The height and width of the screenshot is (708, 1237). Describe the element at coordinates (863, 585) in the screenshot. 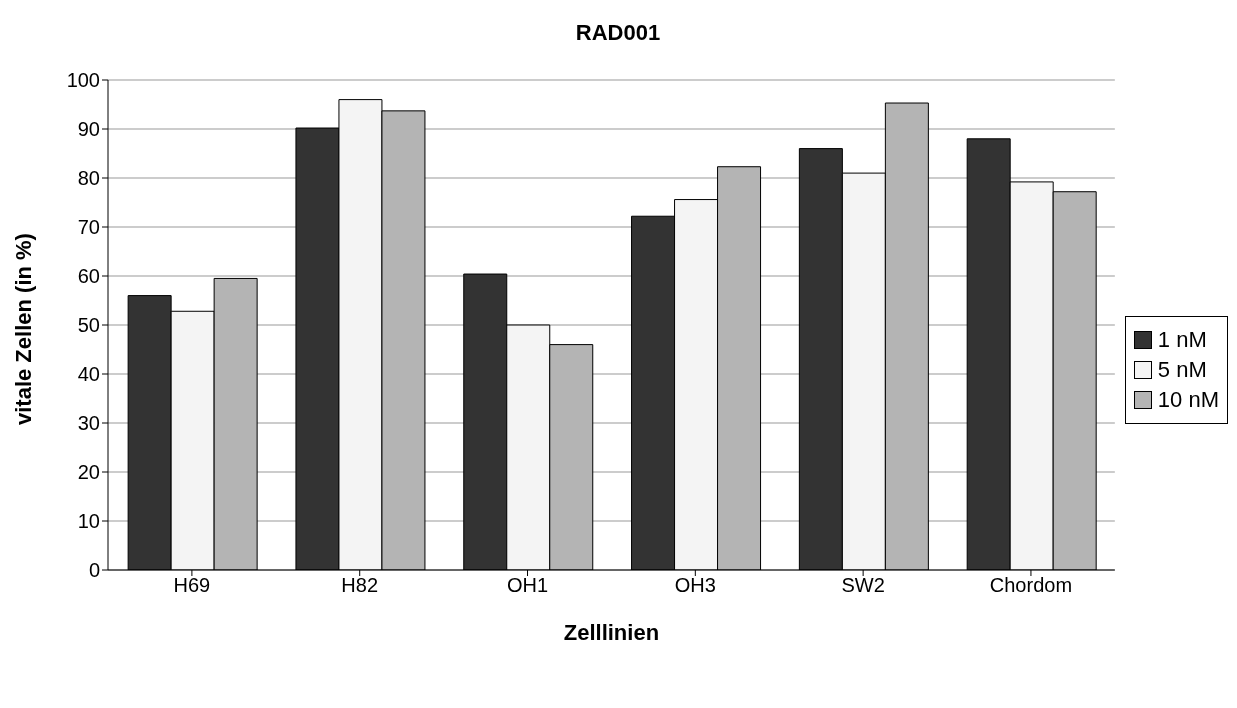

I see `x-tick-label: SW2` at that location.